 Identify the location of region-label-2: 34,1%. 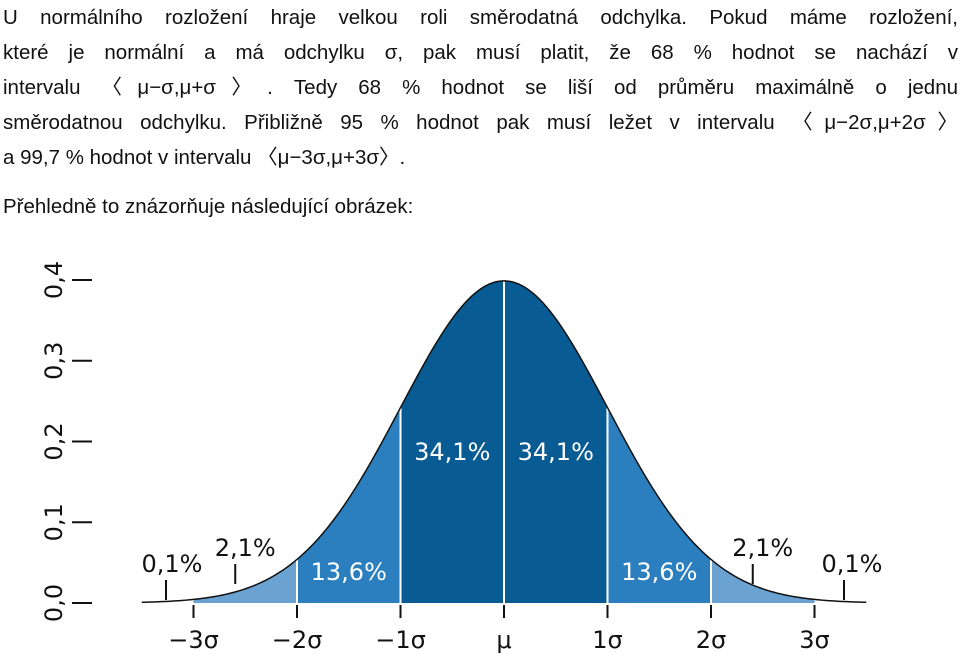
(452, 452).